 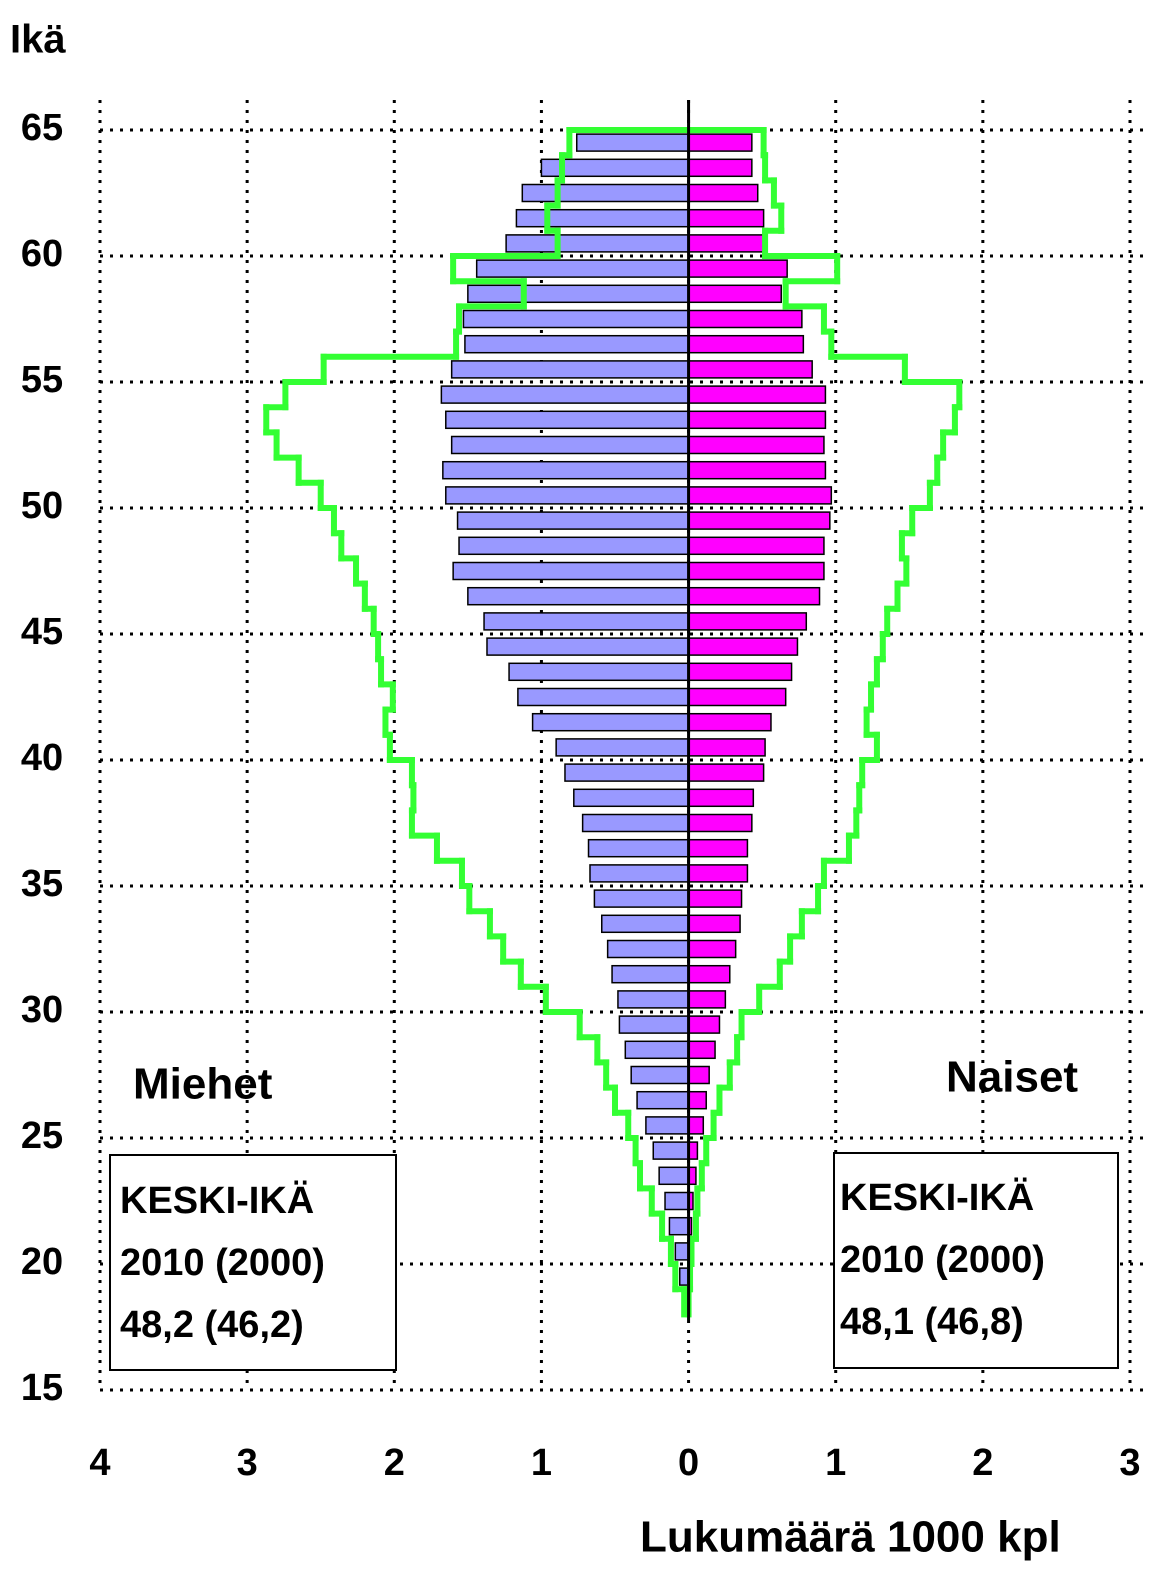 I want to click on right-box, so click(x=976, y=1260).